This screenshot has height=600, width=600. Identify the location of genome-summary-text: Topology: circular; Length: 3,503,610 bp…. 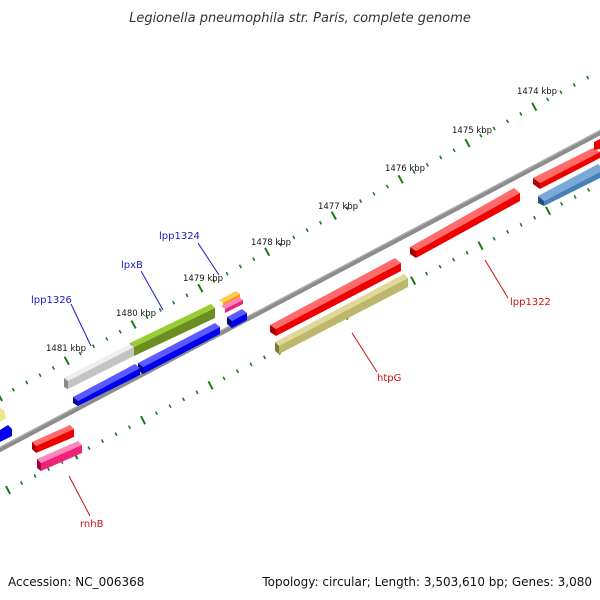
(426, 582).